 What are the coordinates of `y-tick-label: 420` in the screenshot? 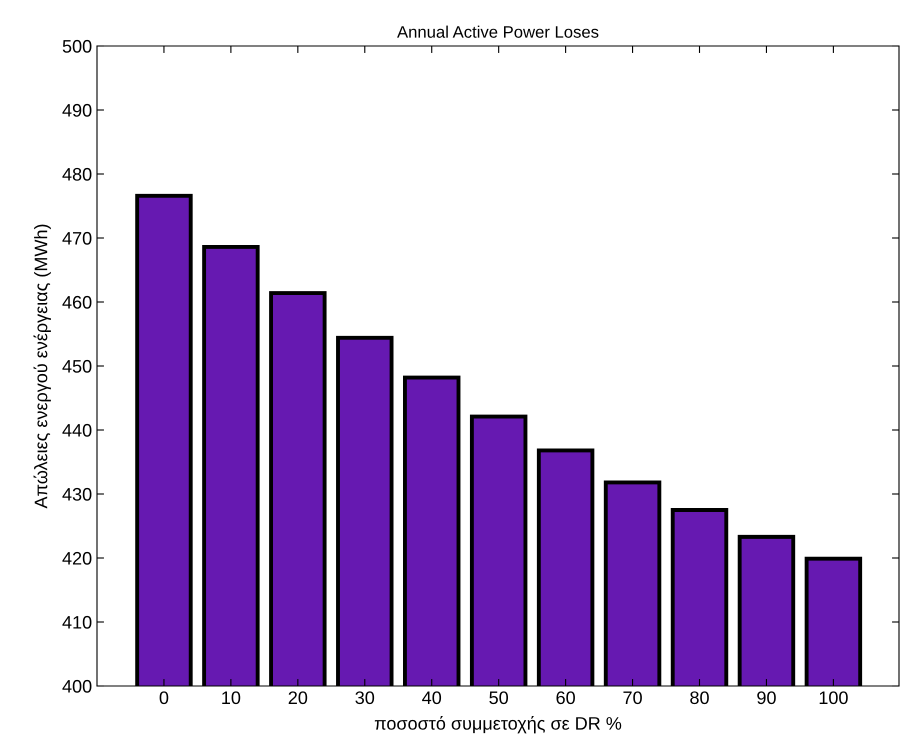 It's located at (77, 558).